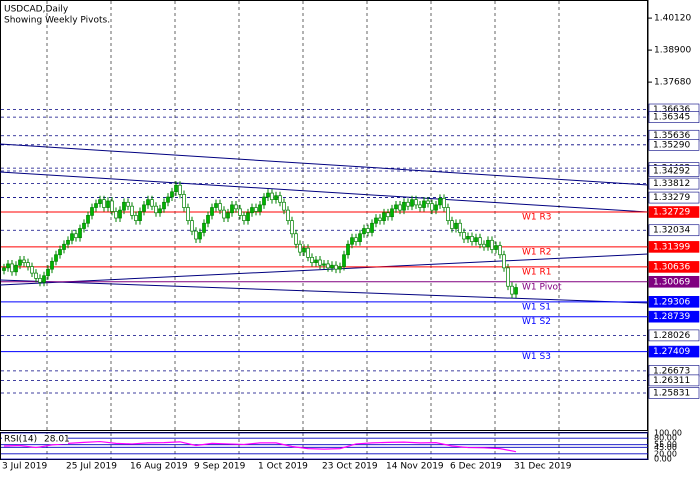  I want to click on level-label: 1.35290, so click(671, 145).